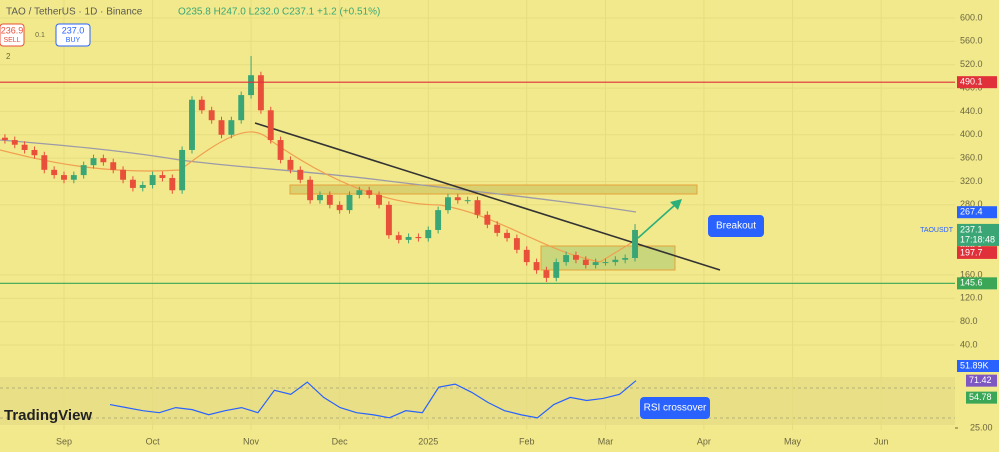 This screenshot has height=452, width=999. I want to click on resistance-zone, so click(493, 189).